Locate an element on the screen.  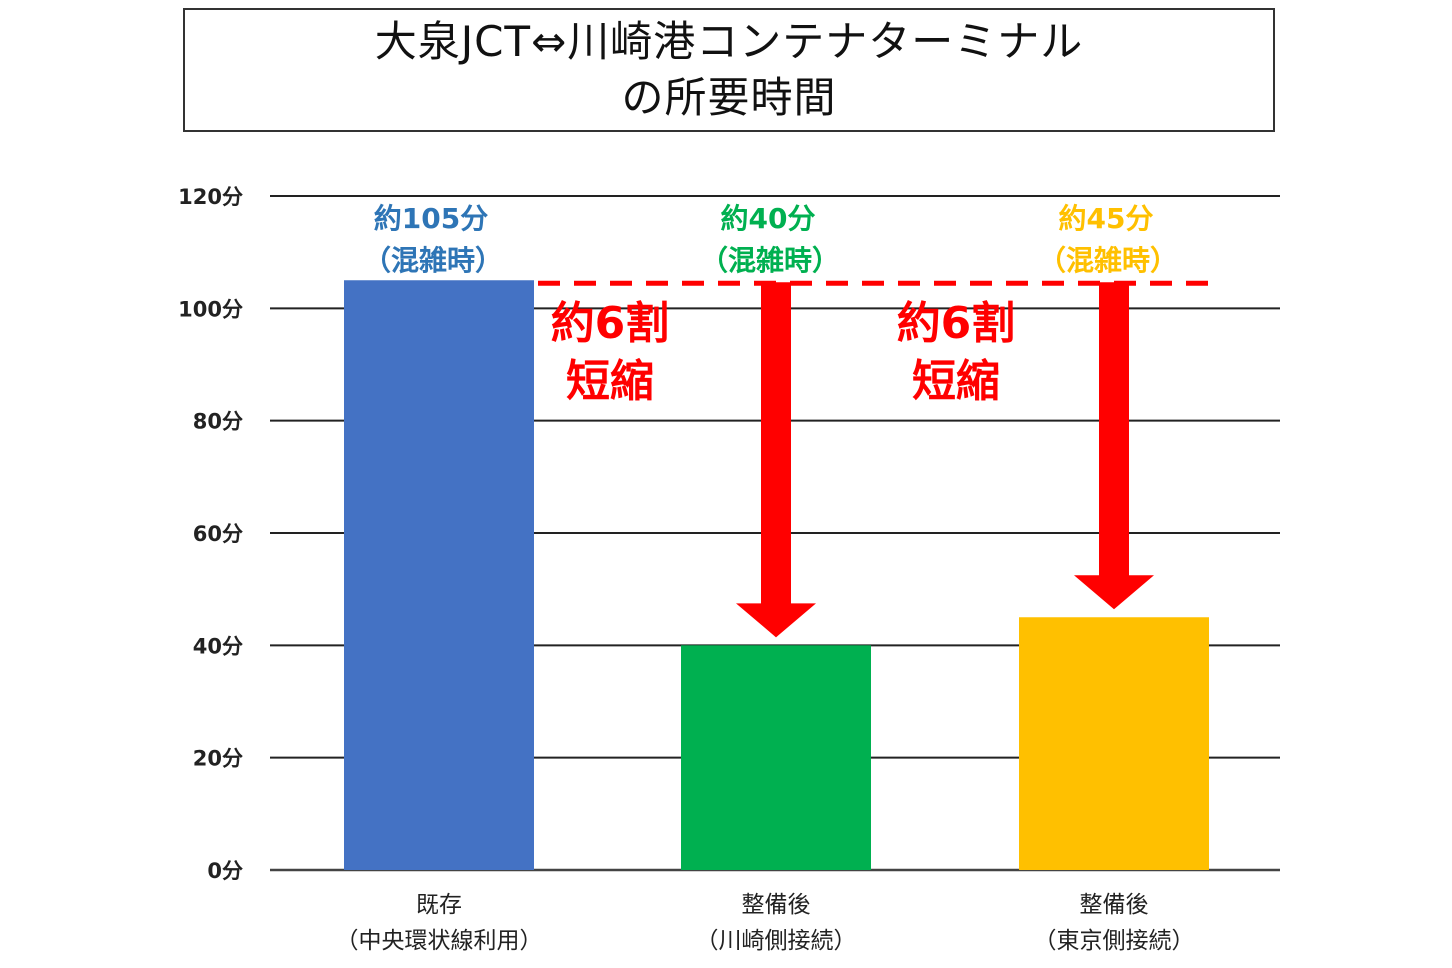
y-tick-label: 80分 is located at coordinates (218, 422).